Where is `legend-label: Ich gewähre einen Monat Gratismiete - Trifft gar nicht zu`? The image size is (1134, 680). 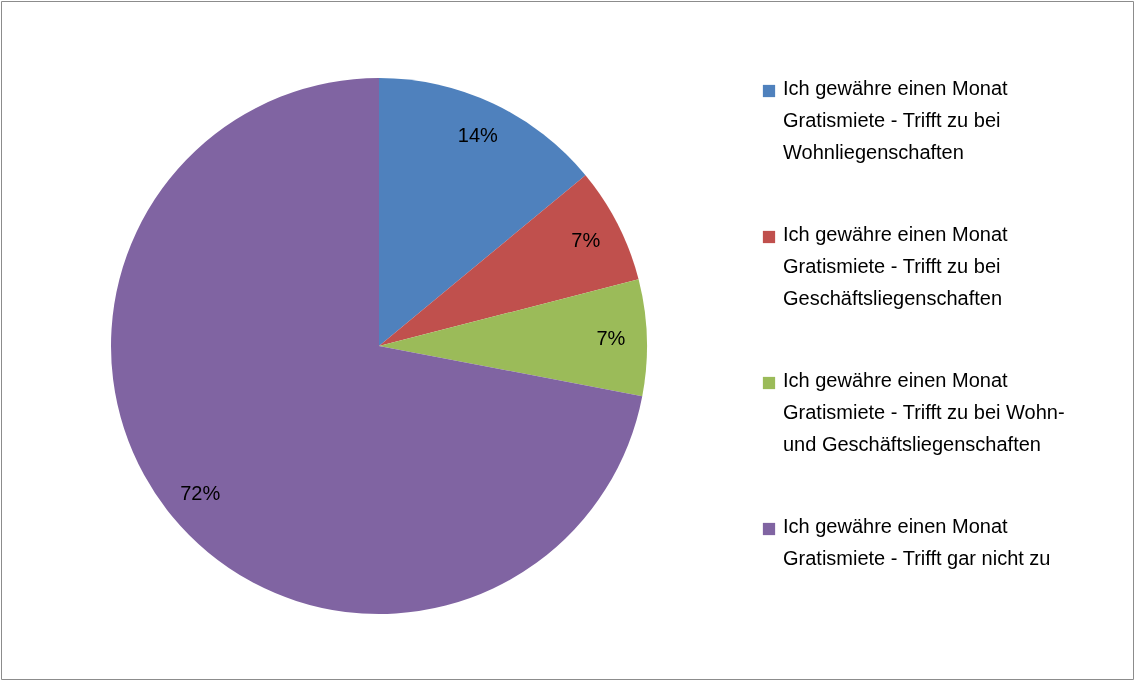 legend-label: Ich gewähre einen Monat Gratismiete - Trifft gar nicht zu is located at coordinates (917, 542).